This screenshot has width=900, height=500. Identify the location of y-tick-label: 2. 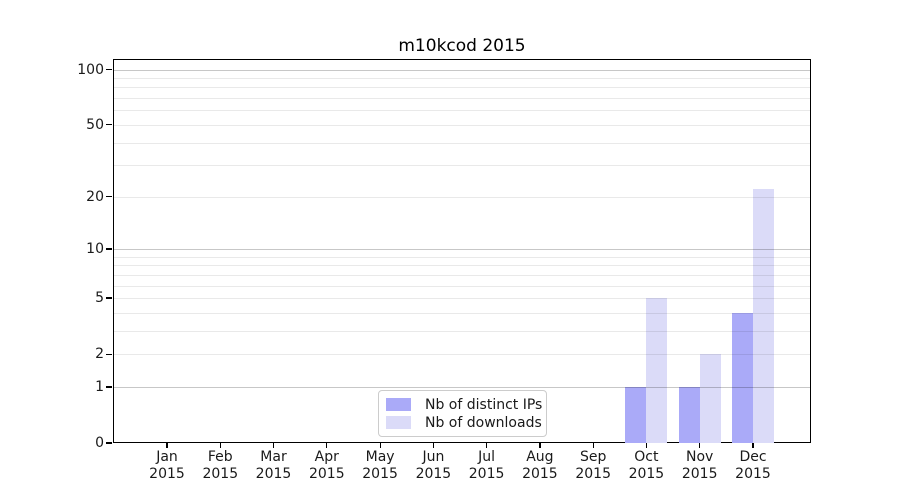
(99, 354).